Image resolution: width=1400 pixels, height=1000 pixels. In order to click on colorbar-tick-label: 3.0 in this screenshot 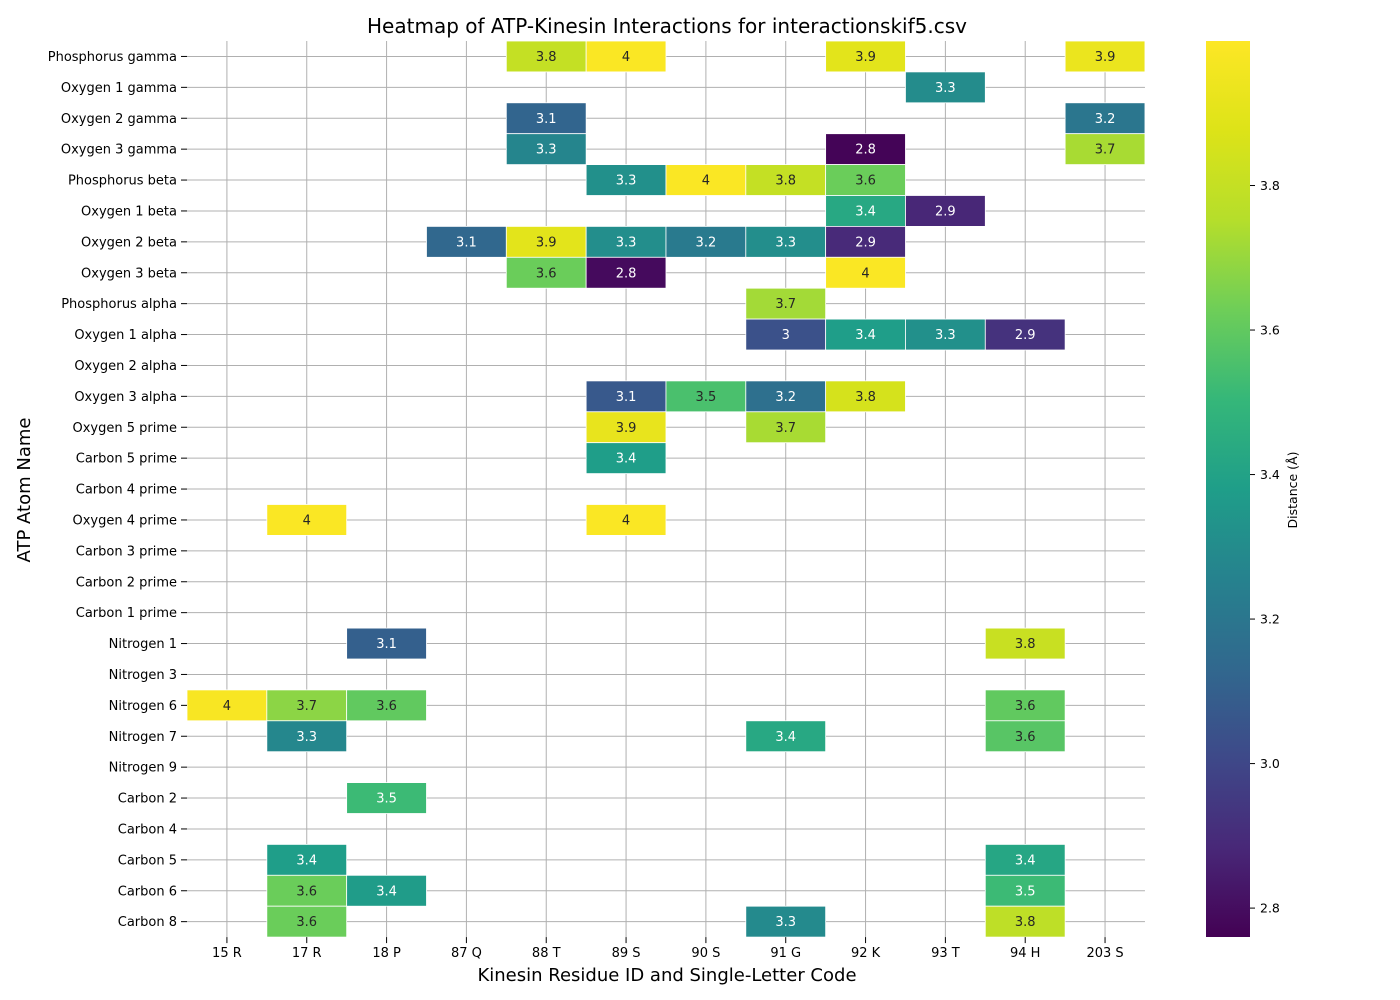, I will do `click(1270, 763)`.